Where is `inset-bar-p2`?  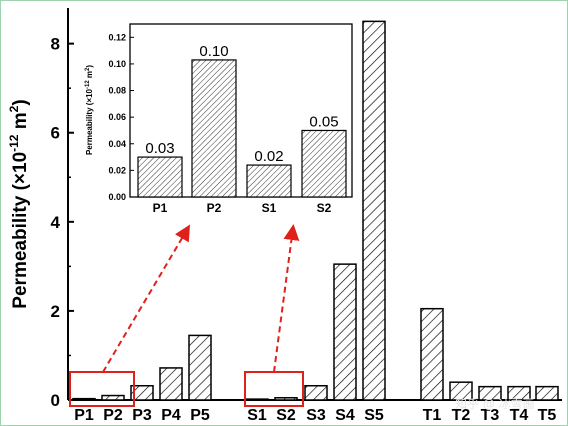 inset-bar-p2 is located at coordinates (214, 128).